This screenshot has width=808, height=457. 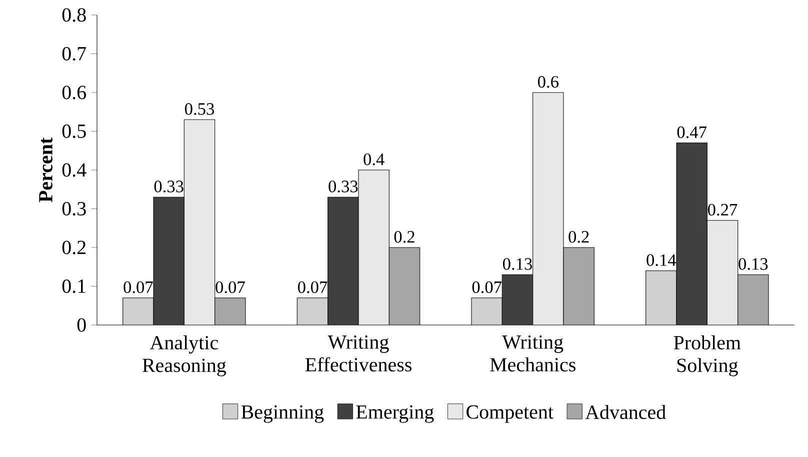 What do you see at coordinates (625, 412) in the screenshot?
I see `legend-label: Advanced` at bounding box center [625, 412].